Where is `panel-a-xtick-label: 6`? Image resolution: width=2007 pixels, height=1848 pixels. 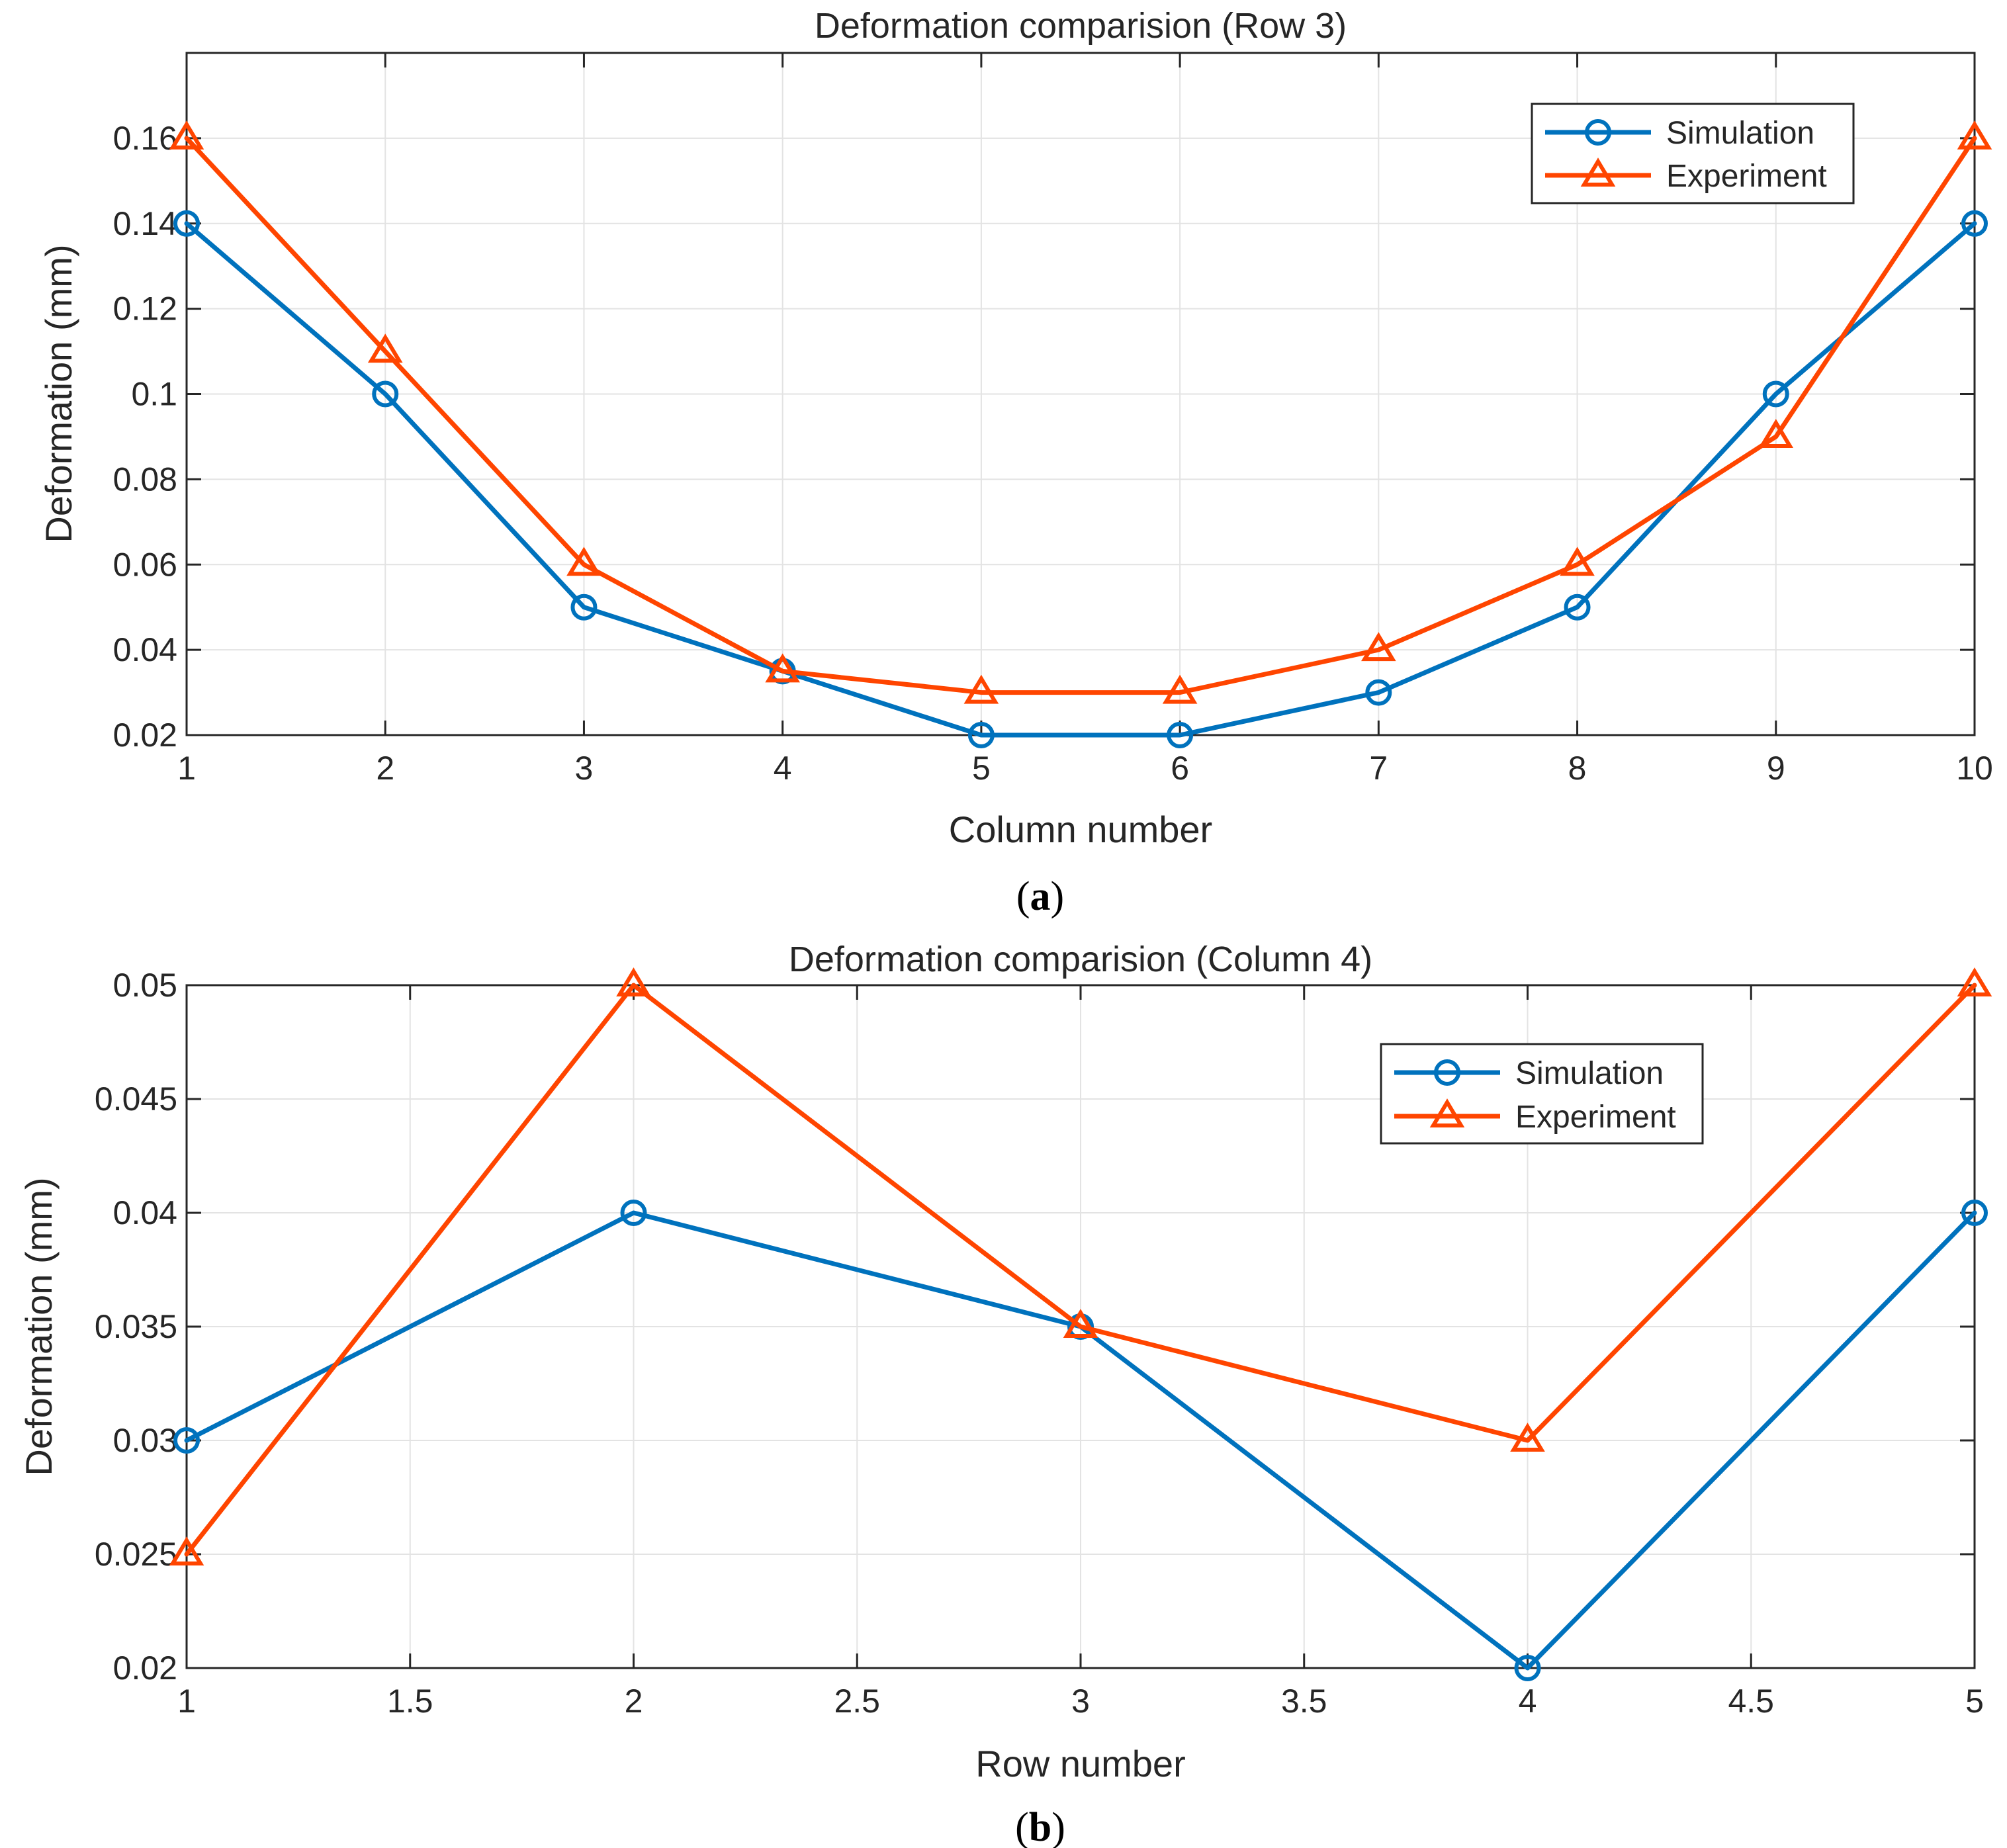 panel-a-xtick-label: 6 is located at coordinates (1180, 769).